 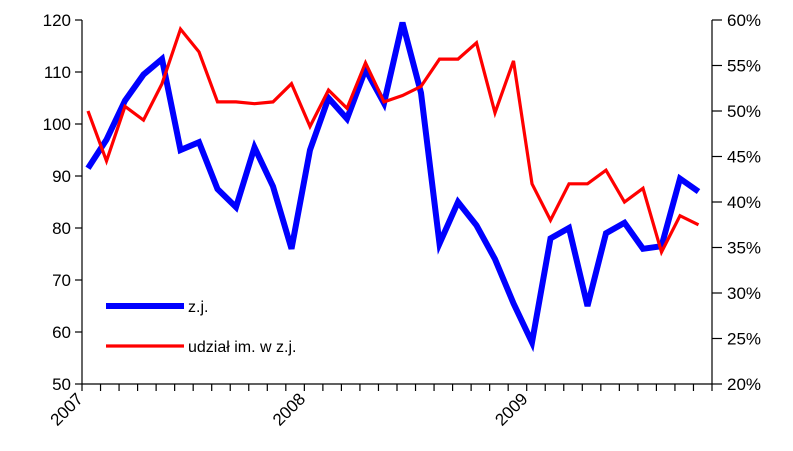 What do you see at coordinates (62, 202) in the screenshot?
I see `left-y-axis-ticks: 50 60 70 80 90 100 110 120` at bounding box center [62, 202].